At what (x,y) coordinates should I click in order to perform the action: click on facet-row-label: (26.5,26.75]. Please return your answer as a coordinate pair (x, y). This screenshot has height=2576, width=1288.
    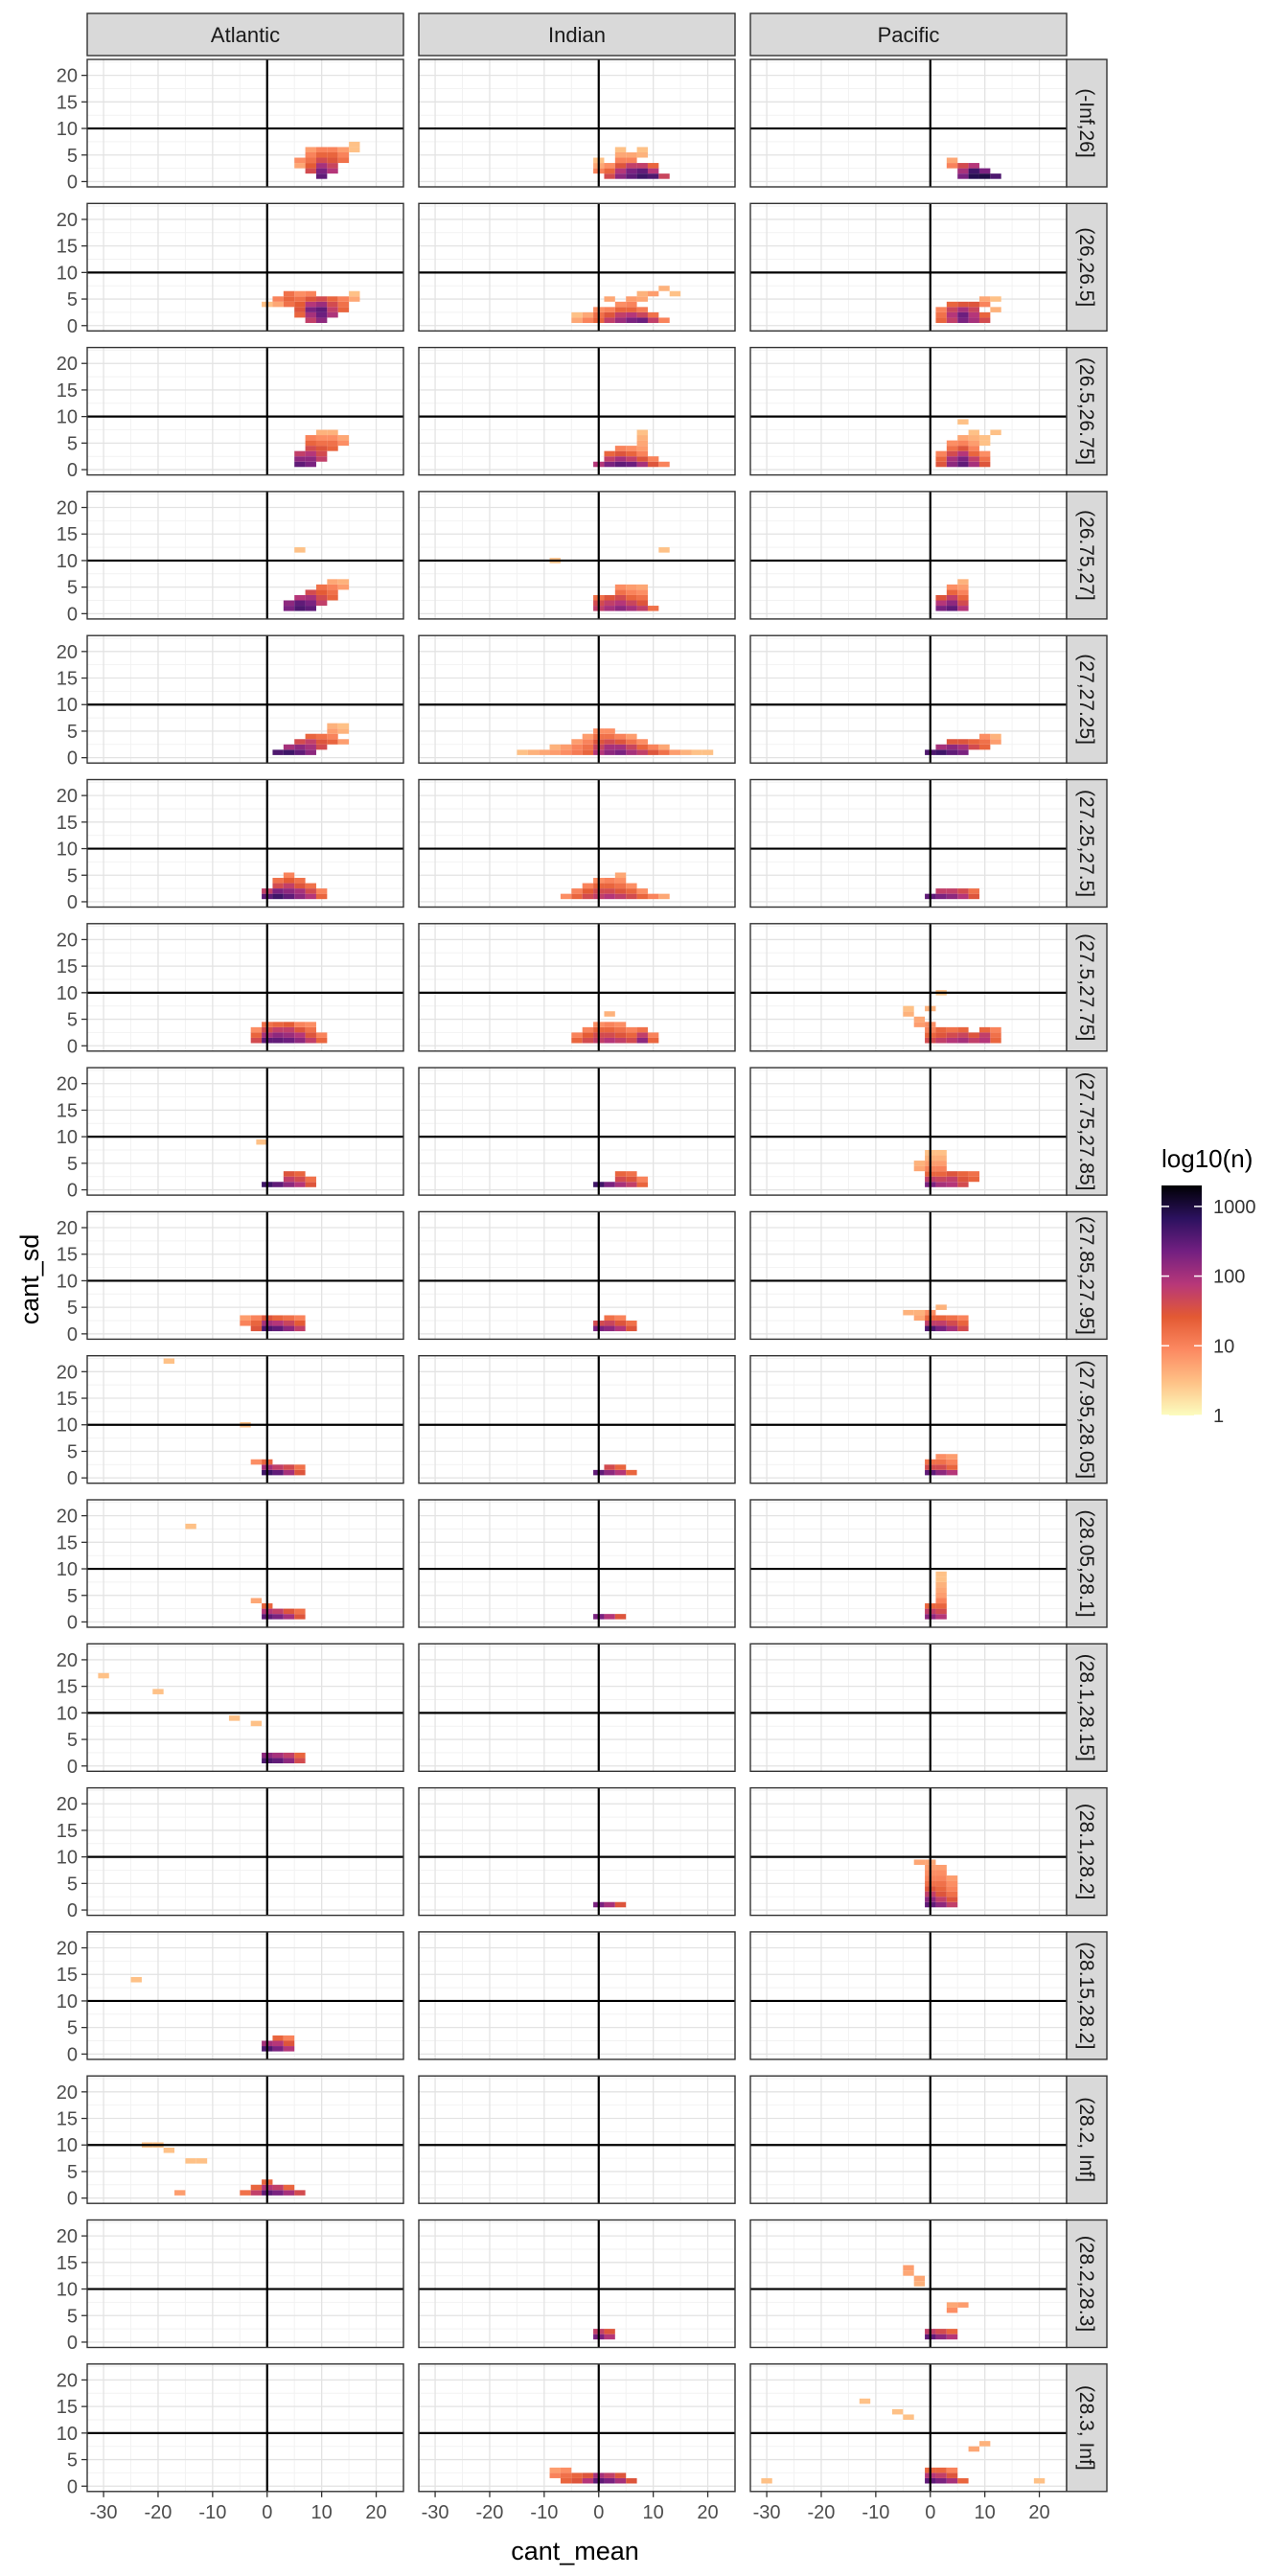
    Looking at the image, I should click on (1086, 411).